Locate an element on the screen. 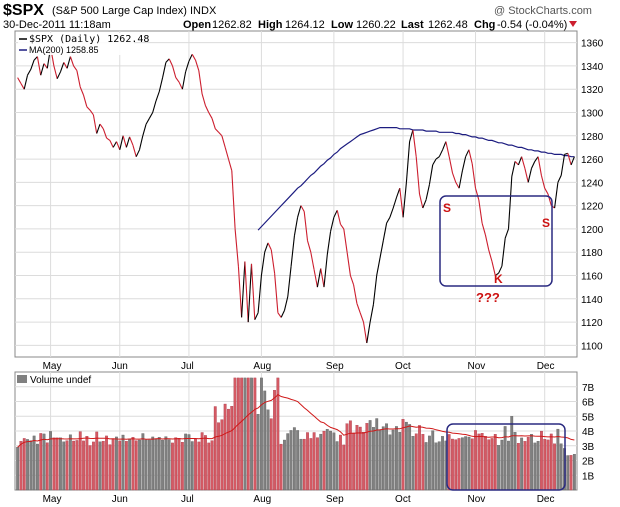  high-value: 1264.12 is located at coordinates (305, 25).